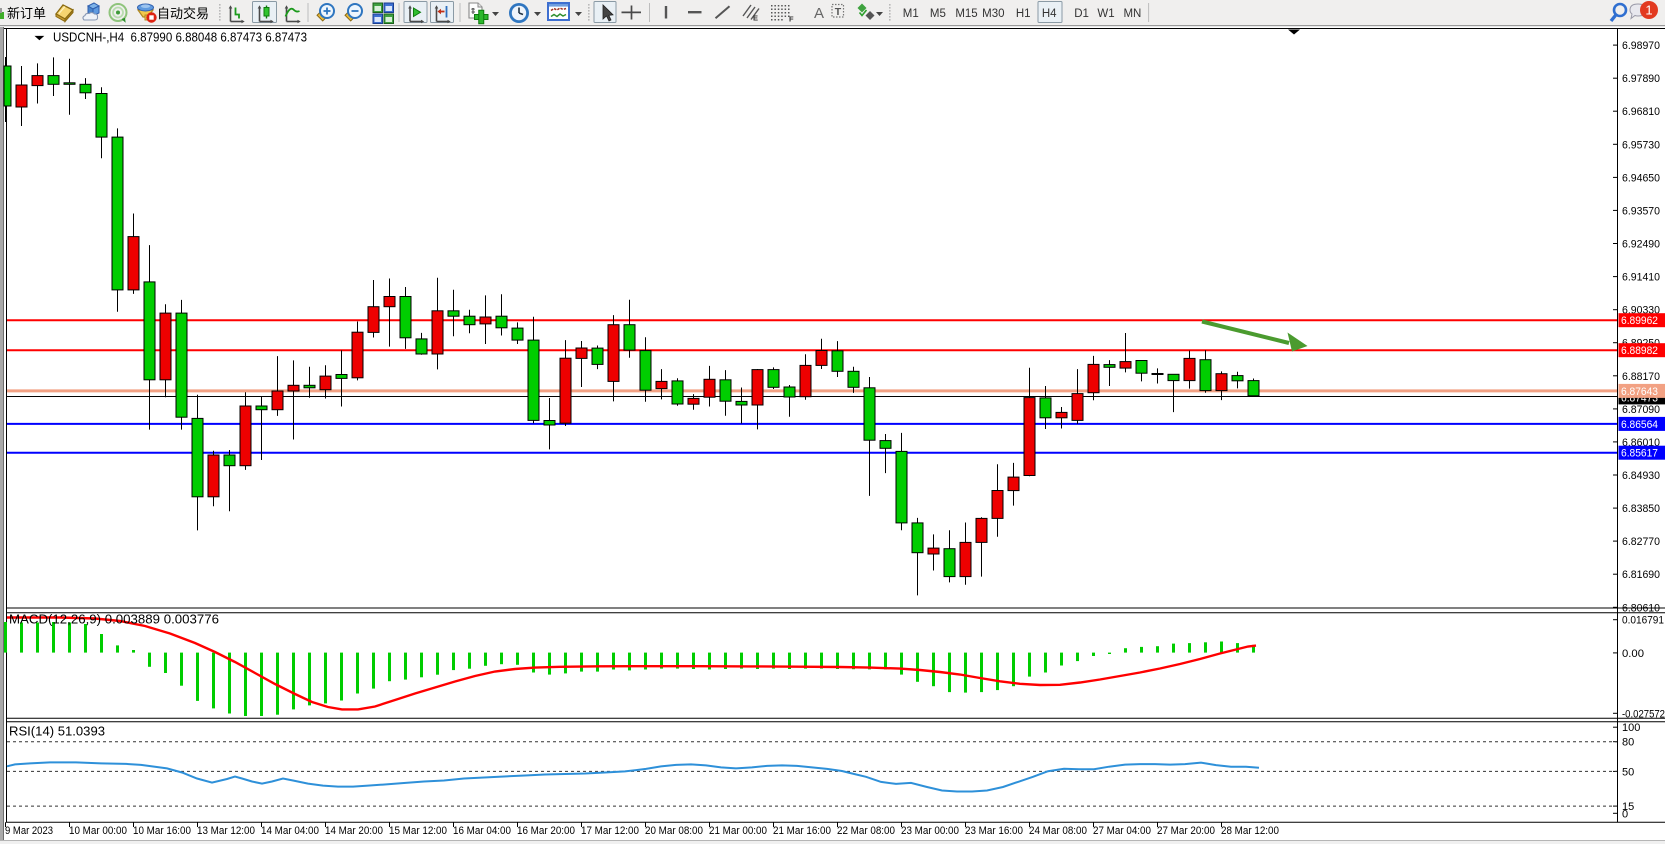  I want to click on svg-text: 10 Mar 16:00, so click(162, 831).